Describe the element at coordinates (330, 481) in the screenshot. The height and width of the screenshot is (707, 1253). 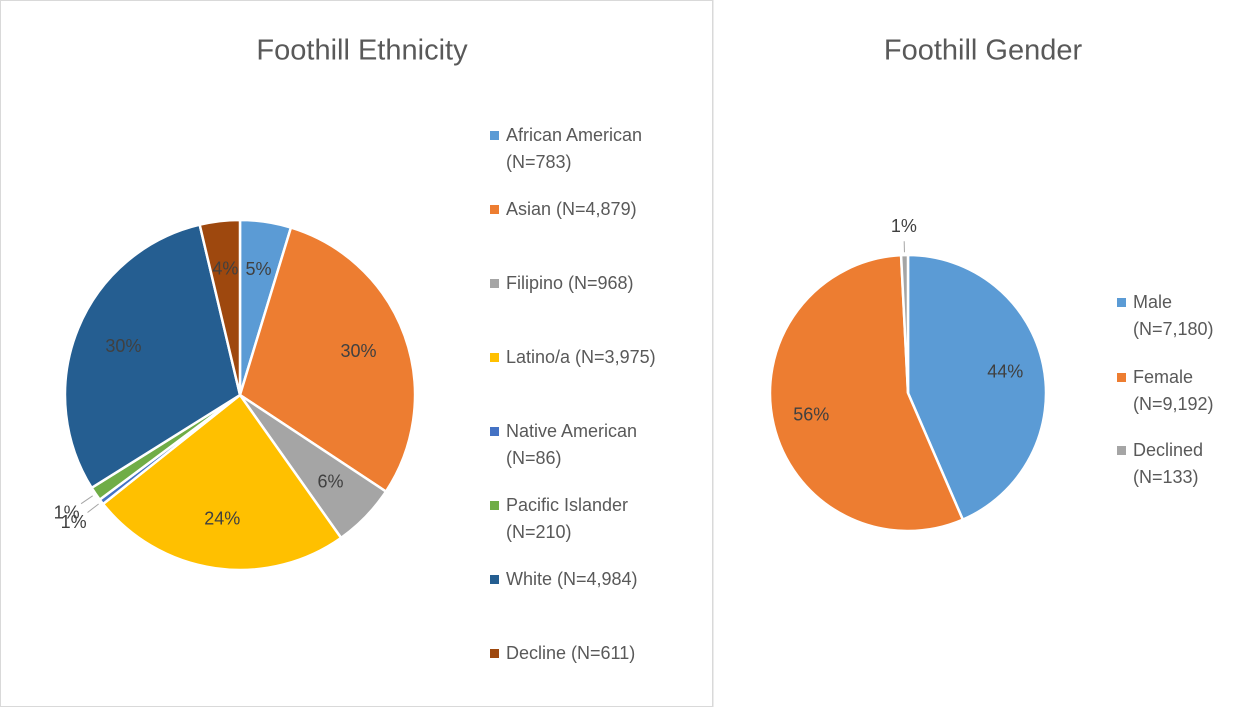
I see `data-label: 6%` at that location.